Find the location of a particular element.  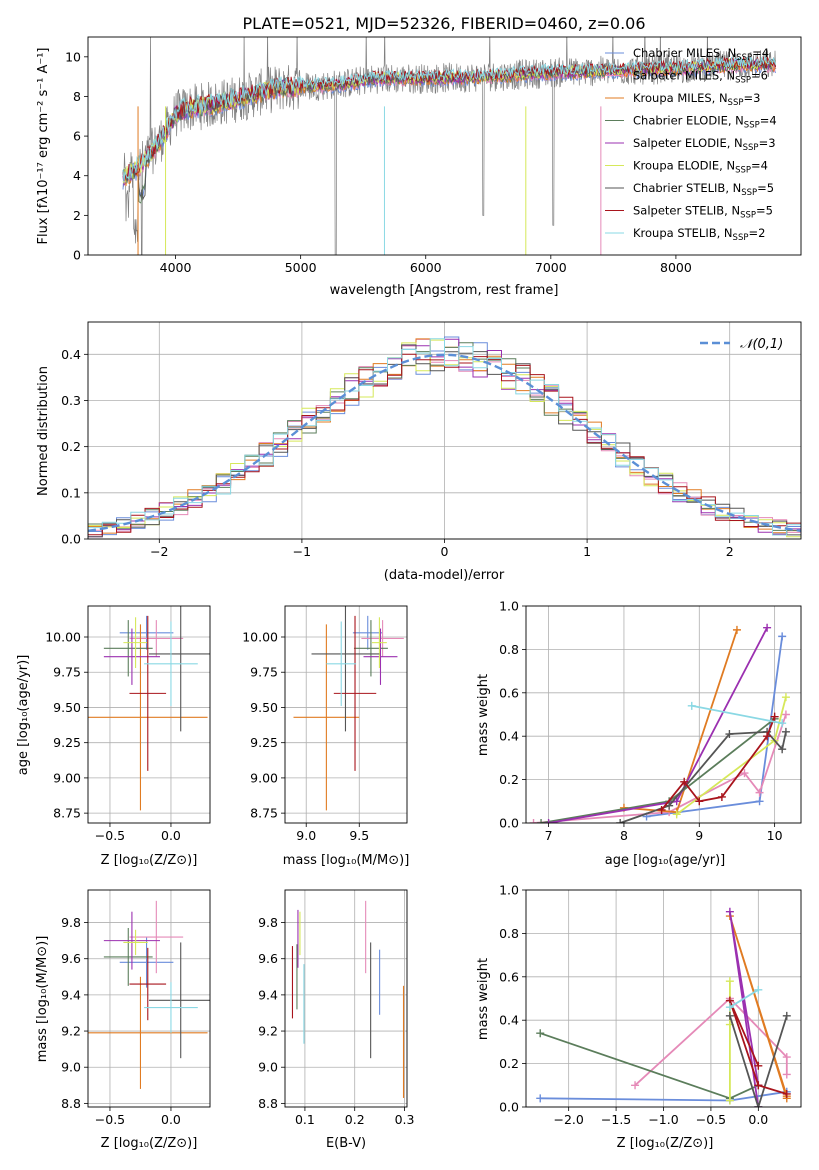

legend-label: Chabrier STELIB, NSSP=5 is located at coordinates (703, 189).